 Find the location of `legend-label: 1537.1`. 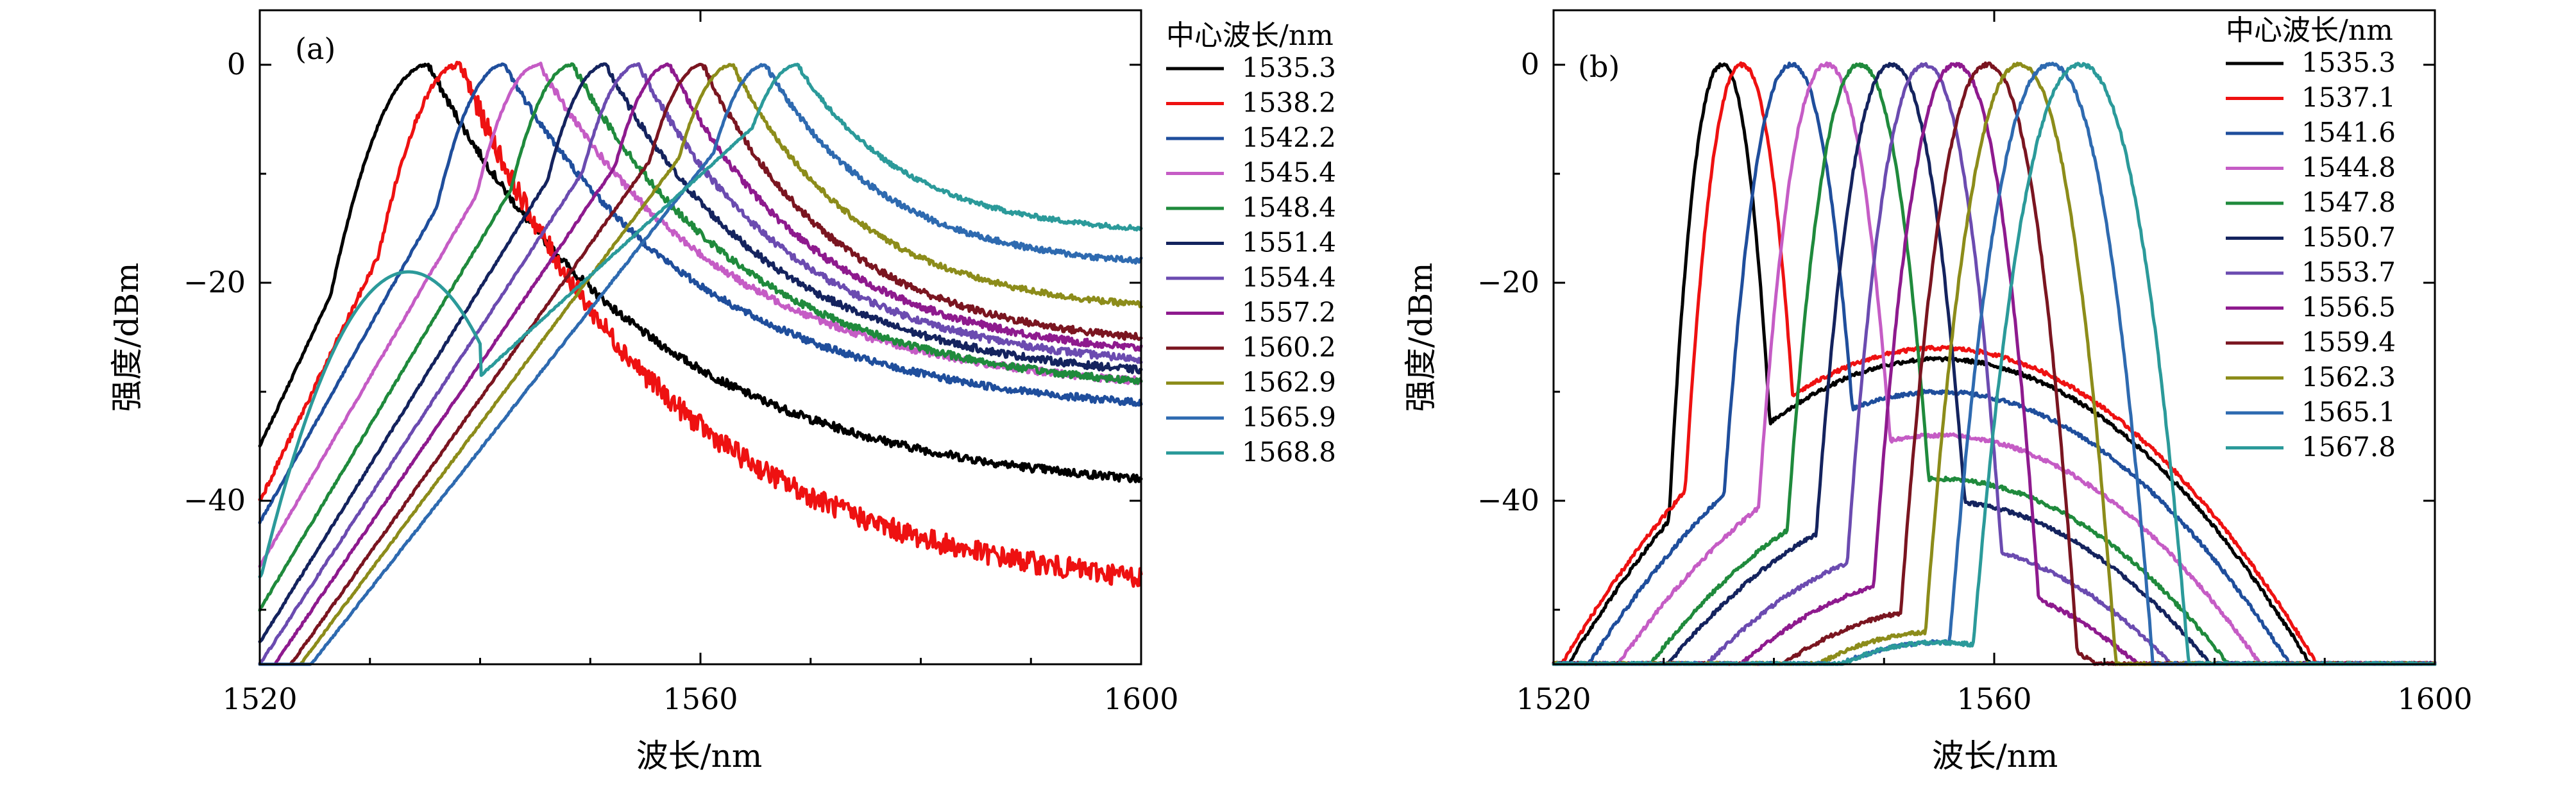

legend-label: 1537.1 is located at coordinates (2348, 97).